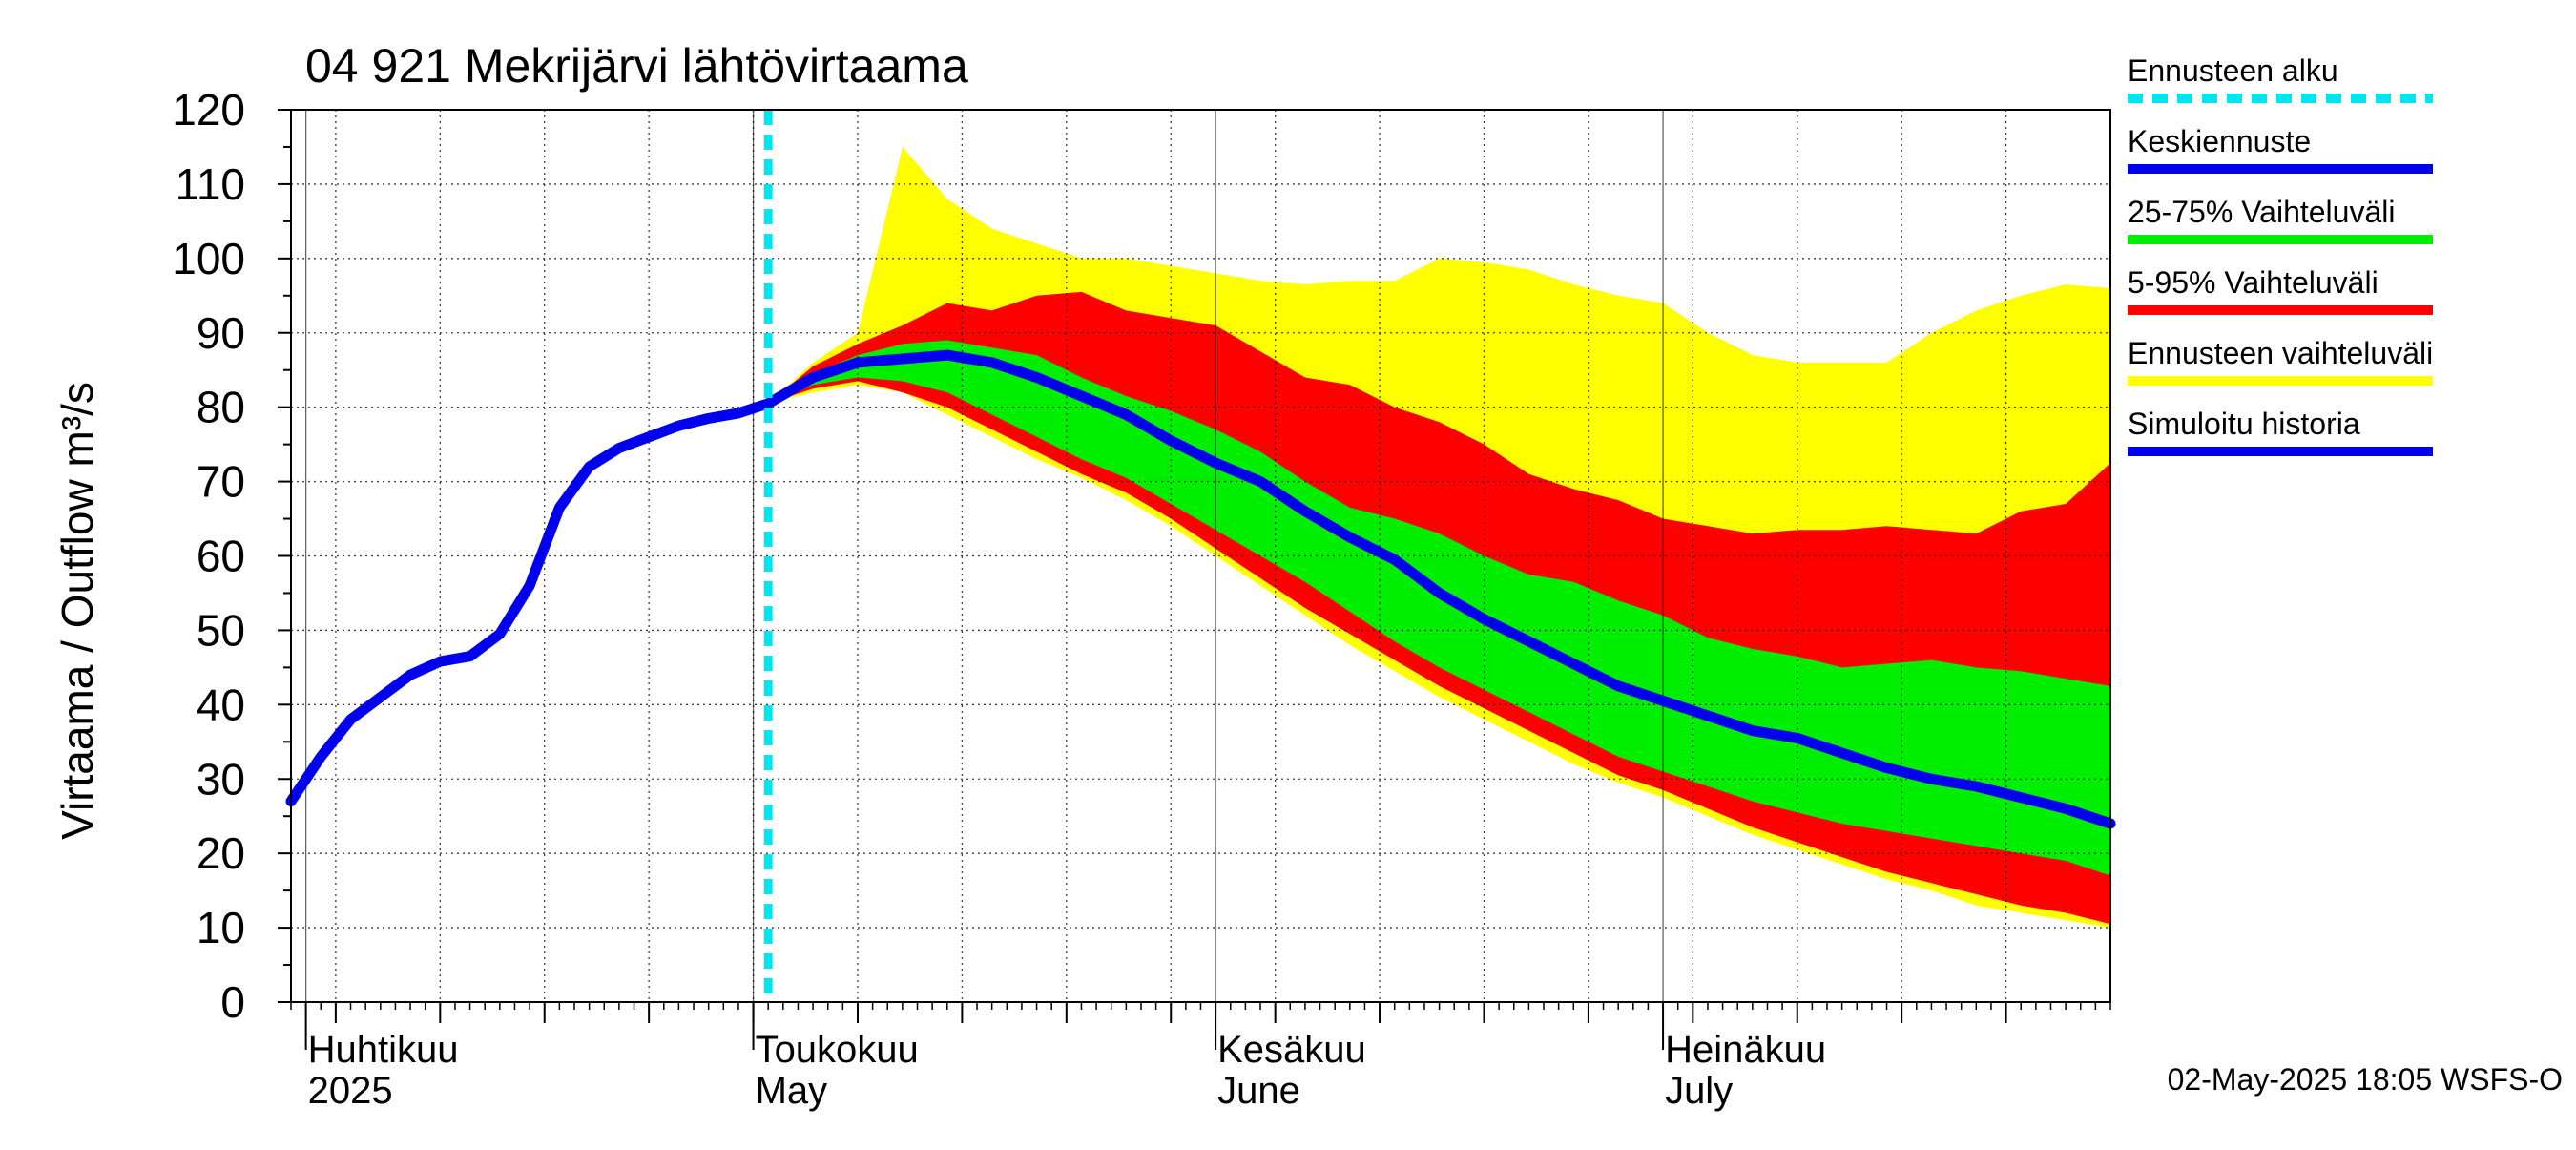 The width and height of the screenshot is (2576, 1150). I want to click on y-tick-label: 10, so click(221, 927).